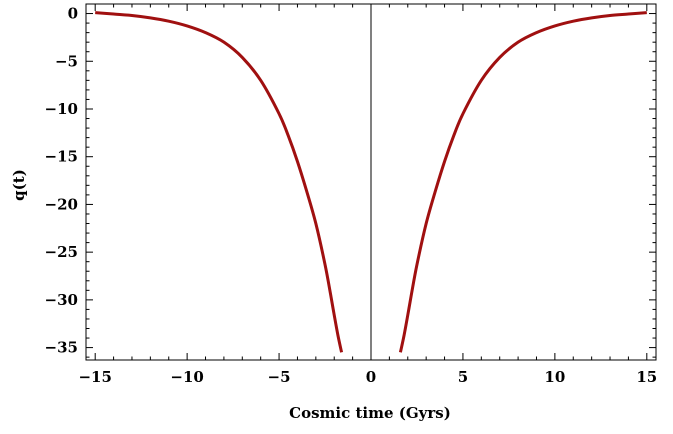  Describe the element at coordinates (61, 204) in the screenshot. I see `y-tick-label: −20` at that location.